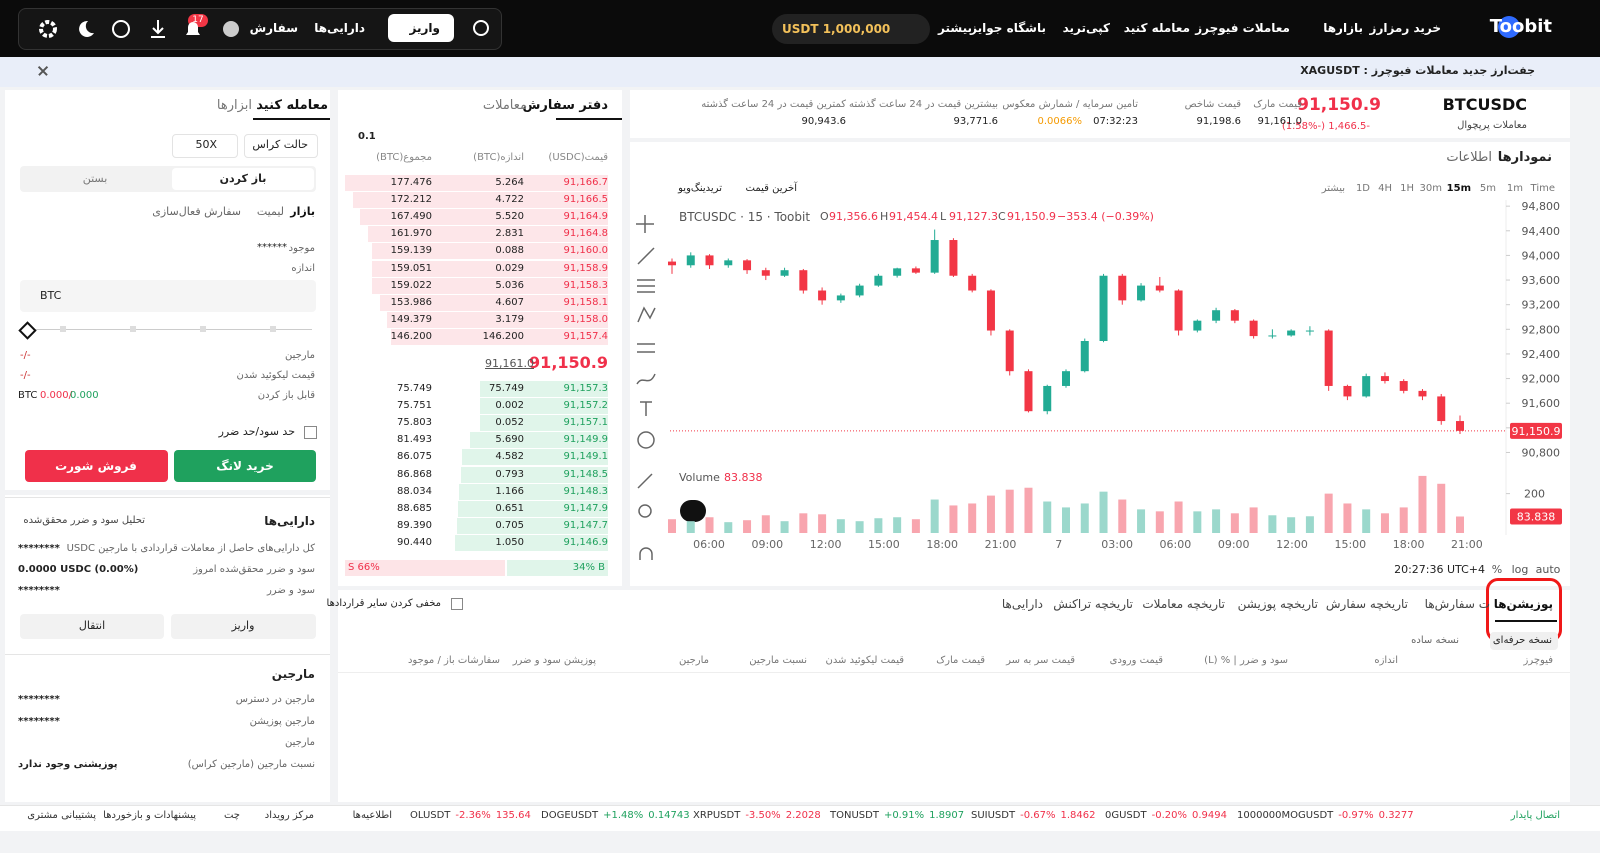 The height and width of the screenshot is (853, 1600). What do you see at coordinates (149, 815) in the screenshot?
I see `footer-link: پیشنهادات و بازخوردها` at bounding box center [149, 815].